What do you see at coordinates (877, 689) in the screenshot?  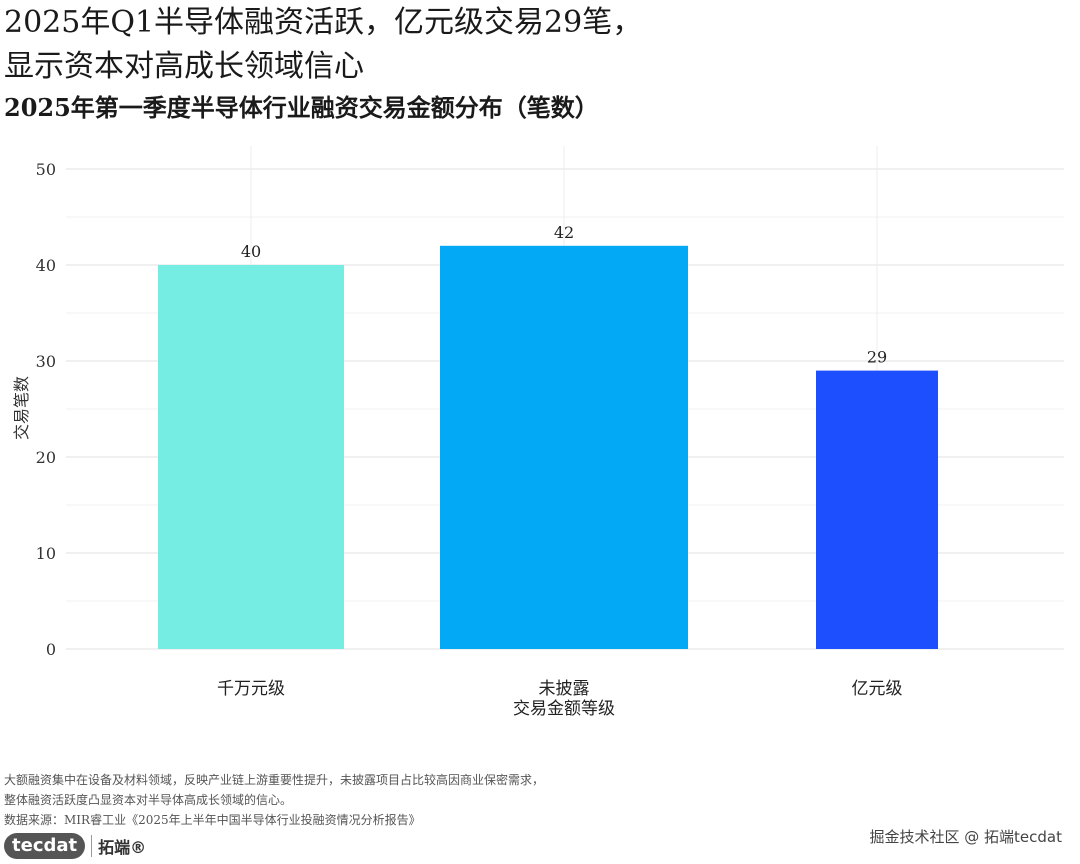 I see `x-tick-label: 亿元级` at bounding box center [877, 689].